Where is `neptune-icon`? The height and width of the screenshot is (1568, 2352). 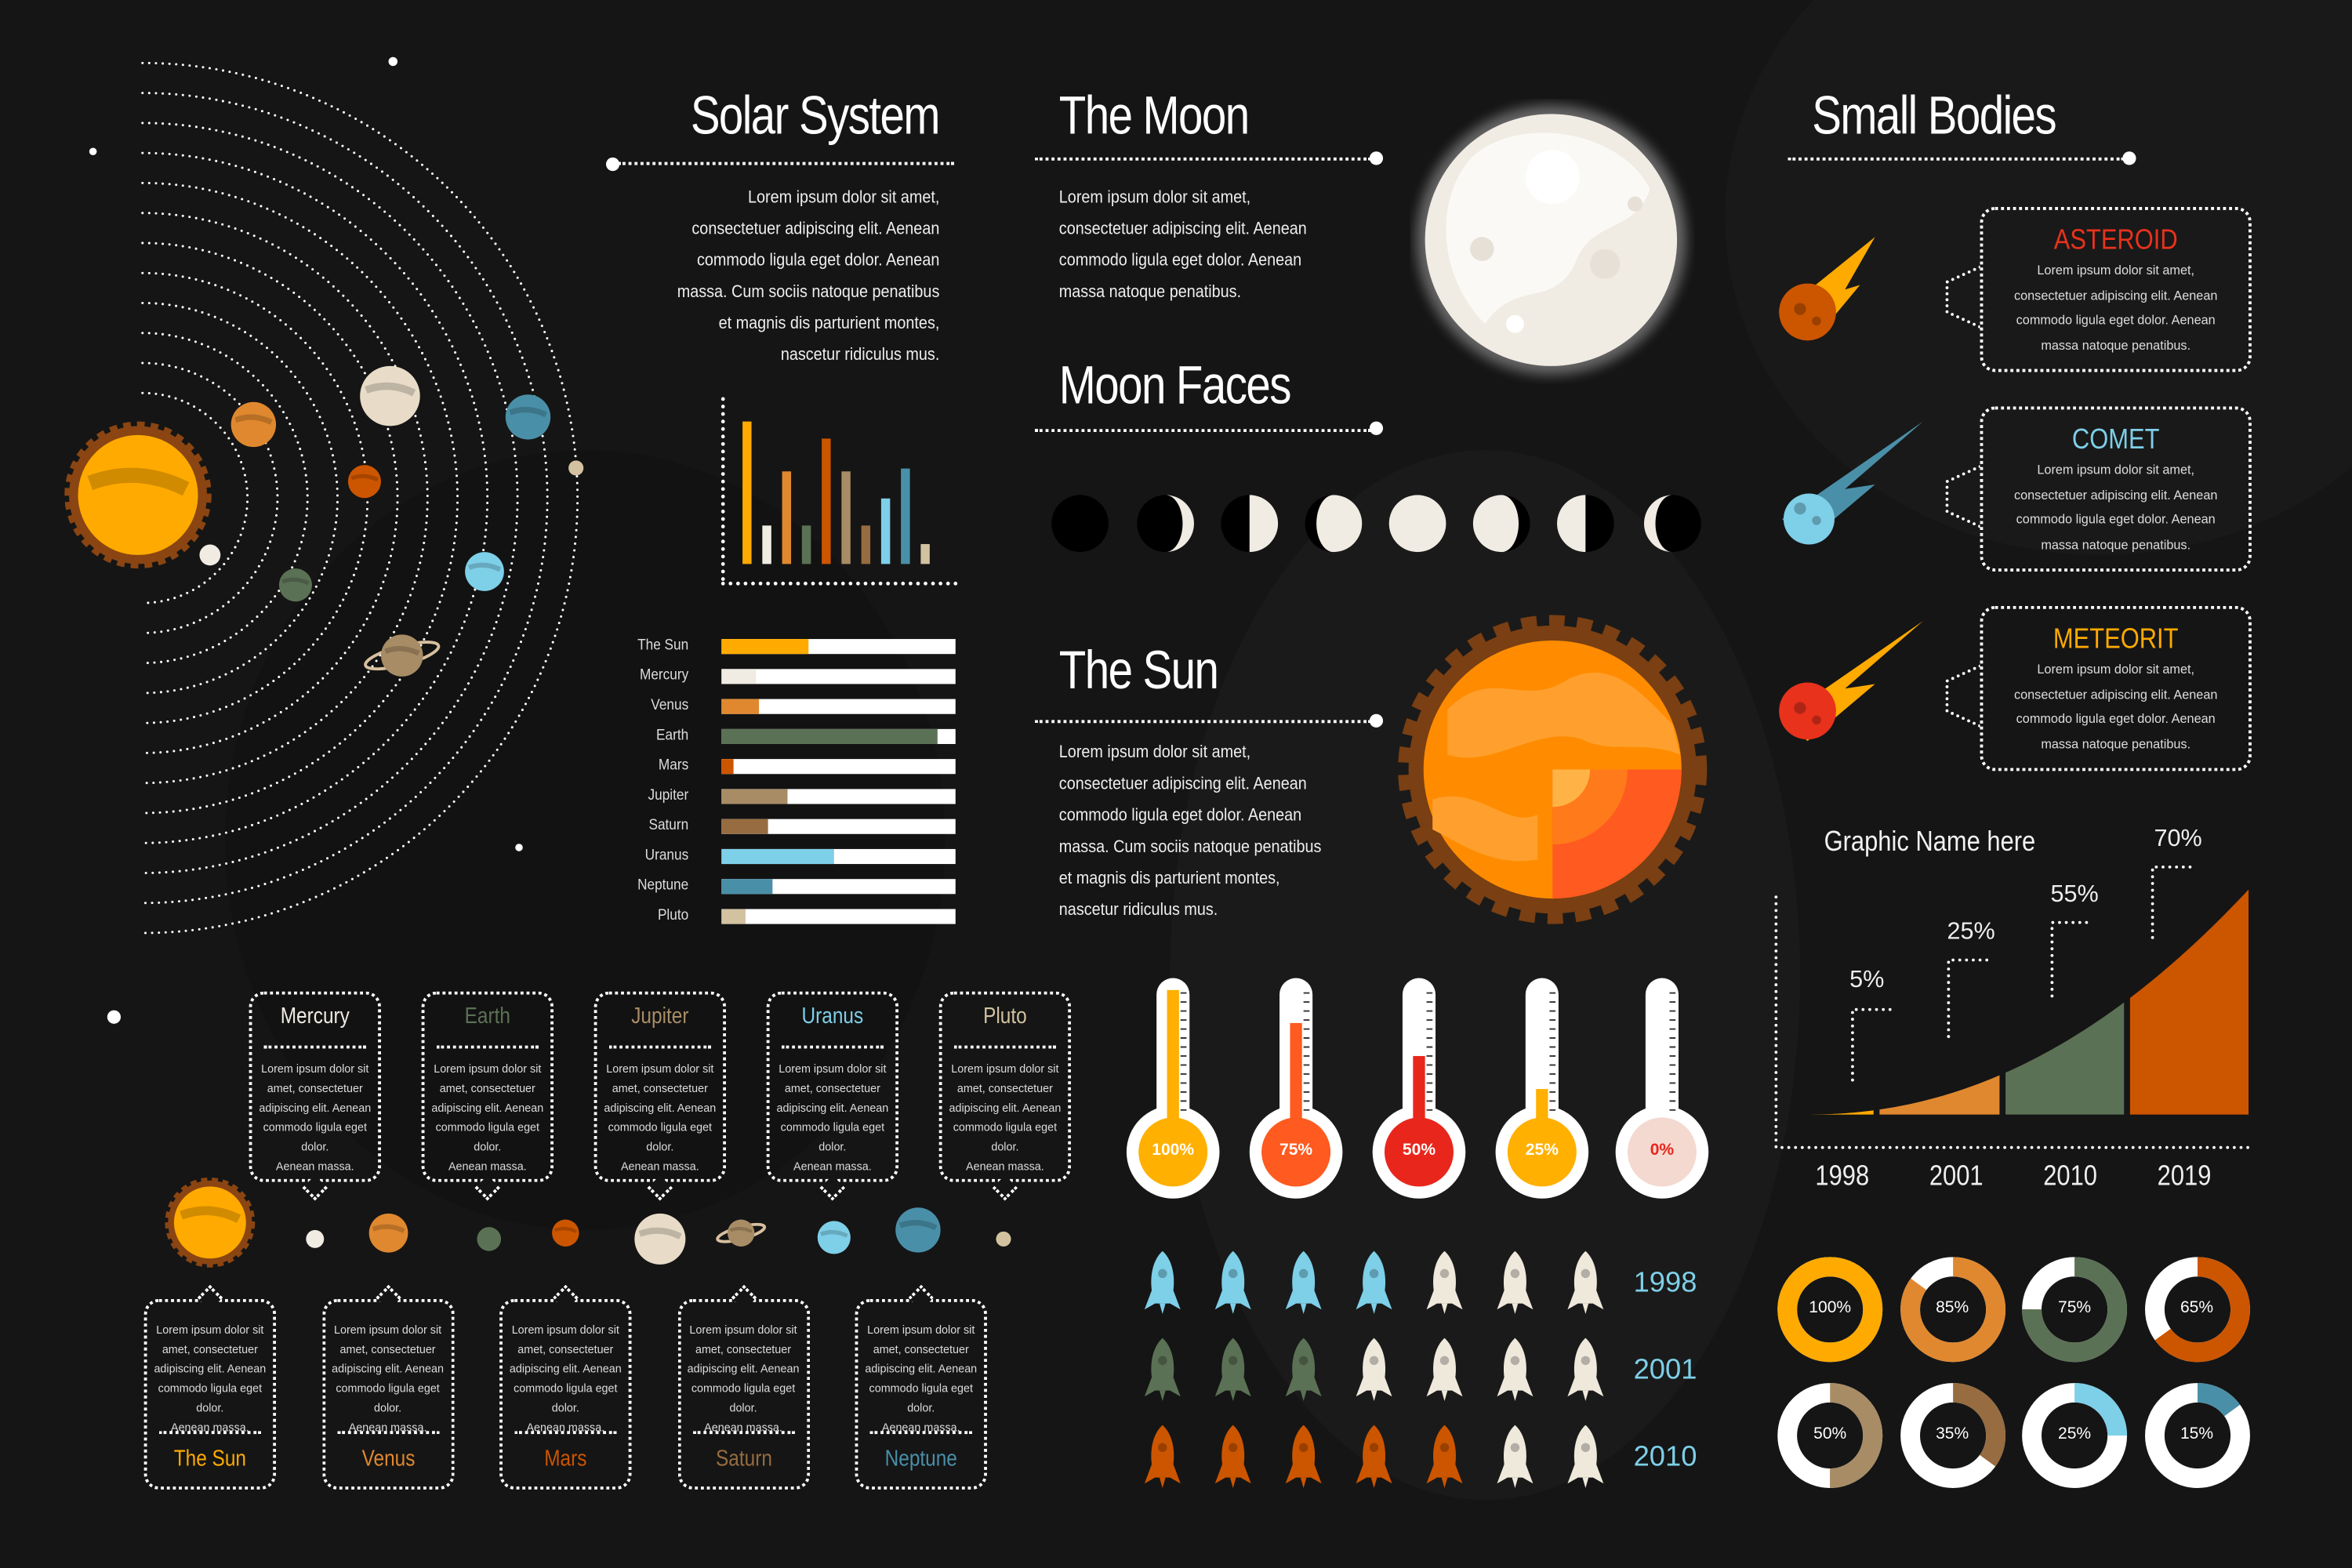 neptune-icon is located at coordinates (528, 417).